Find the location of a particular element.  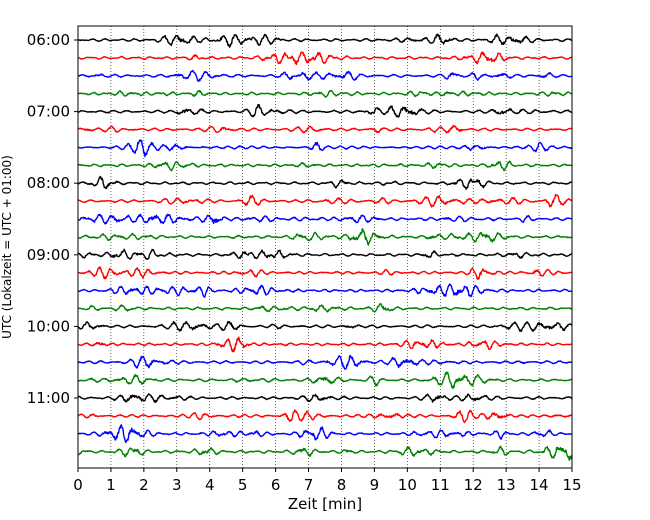

x-tick-label: 6 is located at coordinates (276, 485).